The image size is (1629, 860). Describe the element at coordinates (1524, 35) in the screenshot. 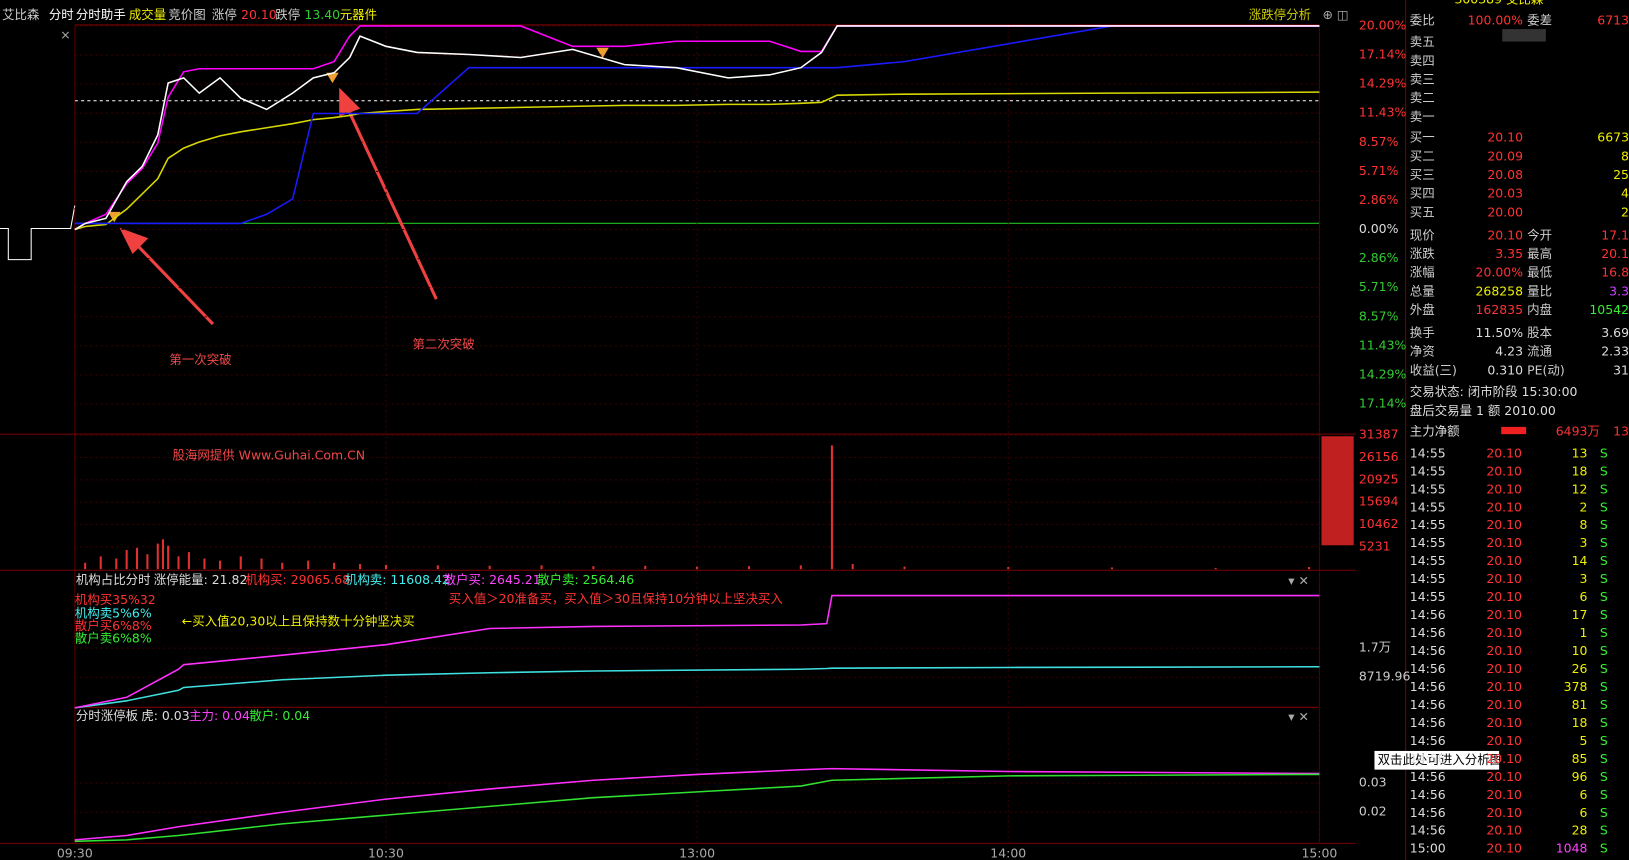

I see `expand-button` at that location.